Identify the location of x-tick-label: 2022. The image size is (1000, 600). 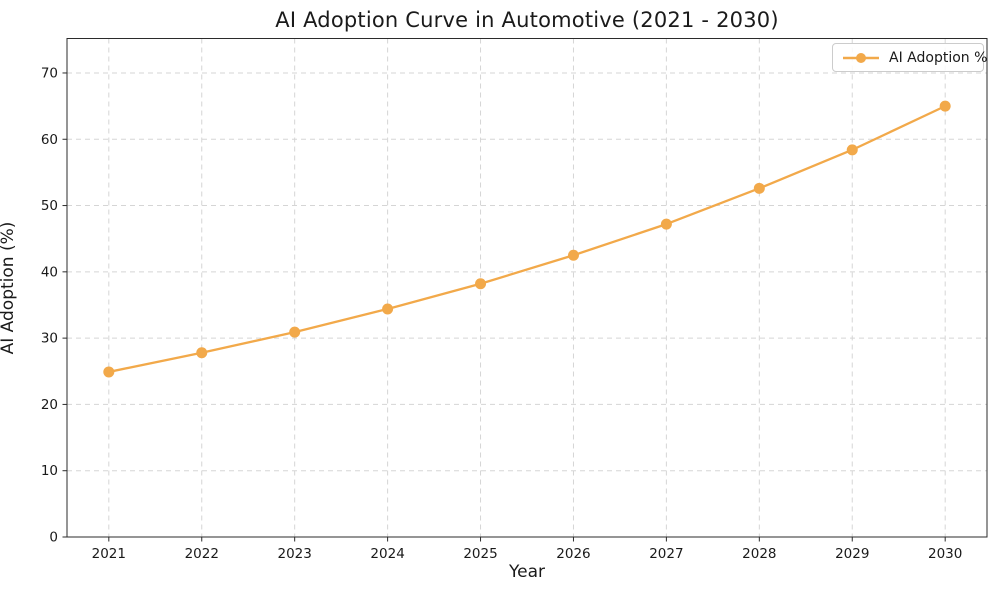
(202, 554).